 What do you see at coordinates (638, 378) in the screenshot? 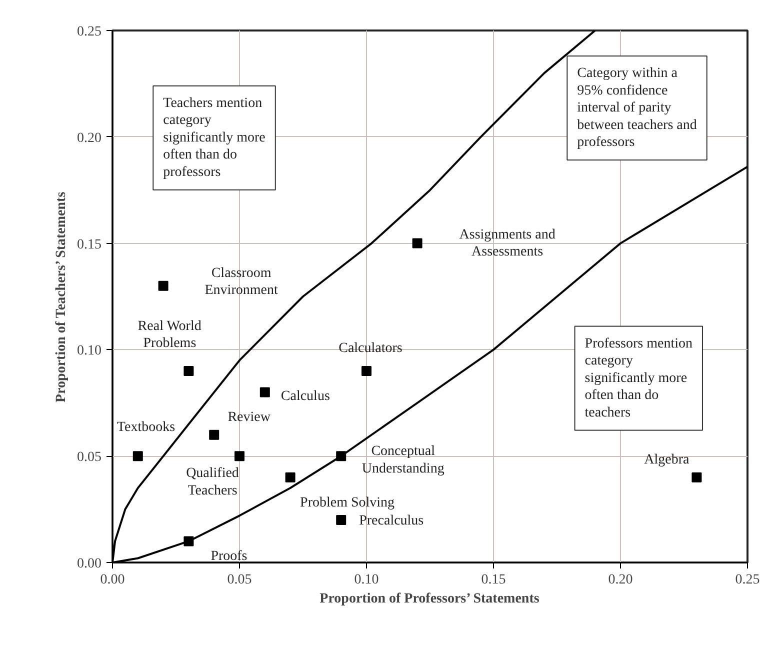
I see `annotation: Professors mention category significantly more often than do teachers` at bounding box center [638, 378].